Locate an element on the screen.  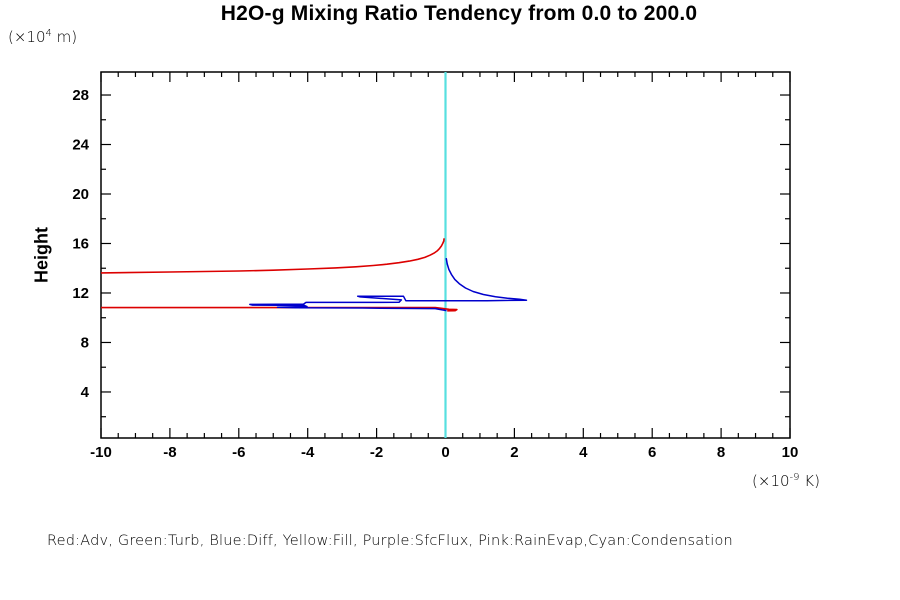
series-adv-lower is located at coordinates (279, 309).